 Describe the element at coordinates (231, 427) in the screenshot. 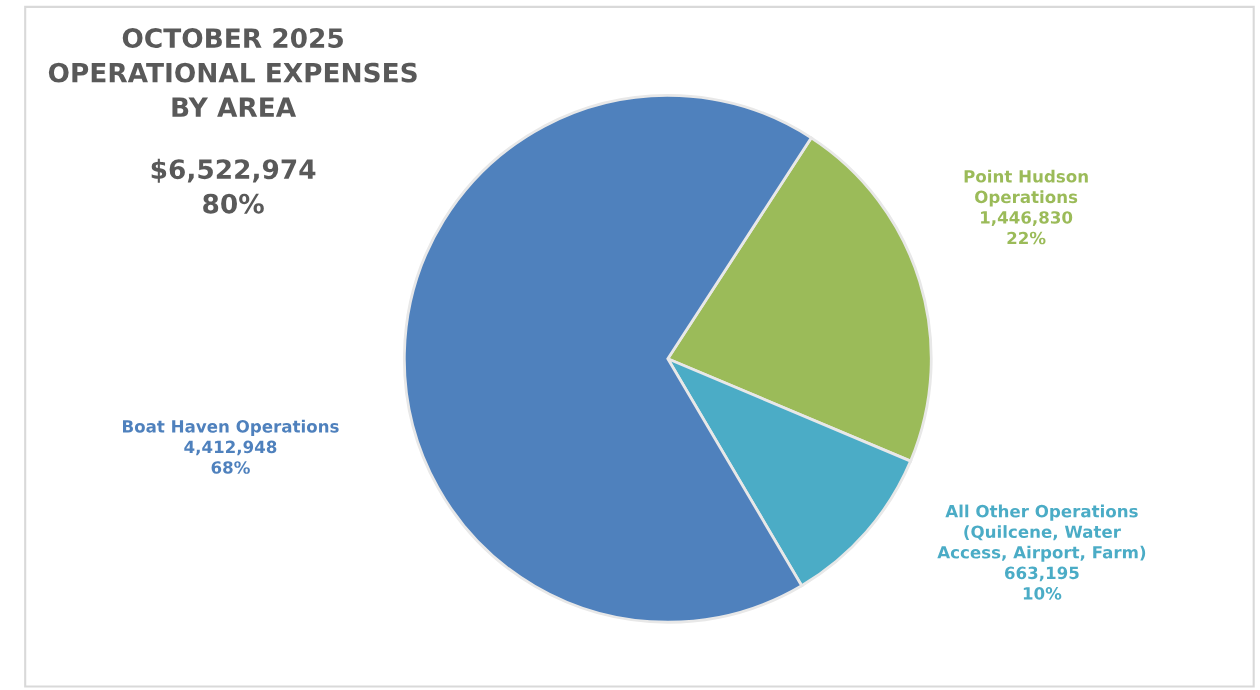

I see `slice-label: Boat Haven Operations` at that location.